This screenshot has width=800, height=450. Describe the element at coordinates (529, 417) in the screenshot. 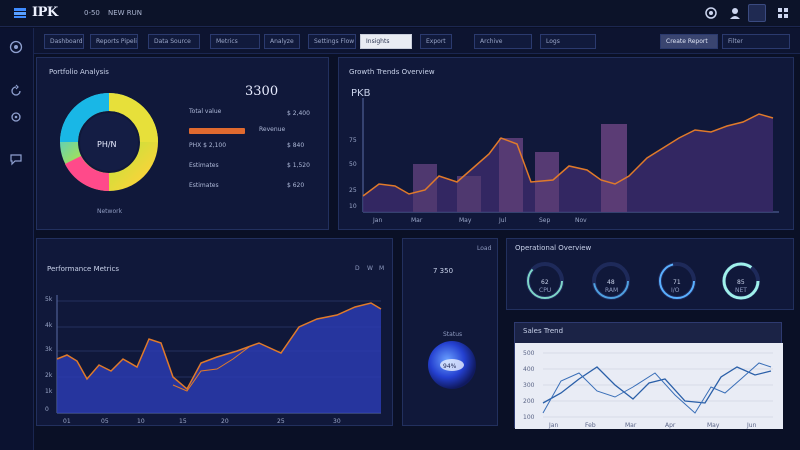

I see `y-tick: 100` at that location.